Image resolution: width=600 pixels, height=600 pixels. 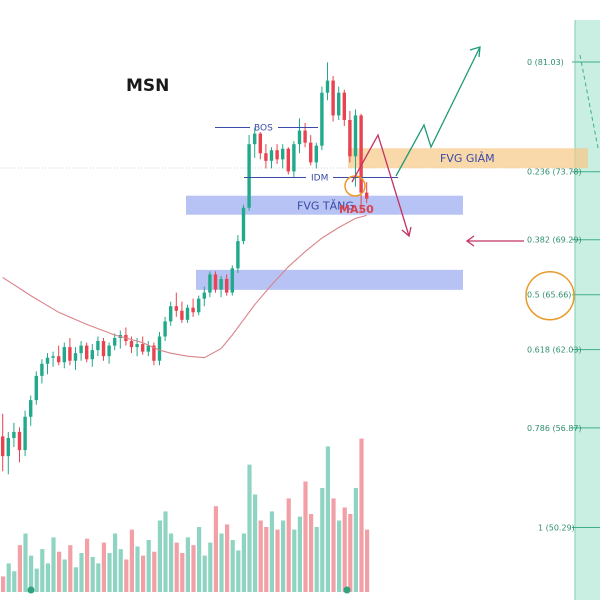 What do you see at coordinates (545, 62) in the screenshot?
I see `fib-label-0: 0 (81.03)` at bounding box center [545, 62].